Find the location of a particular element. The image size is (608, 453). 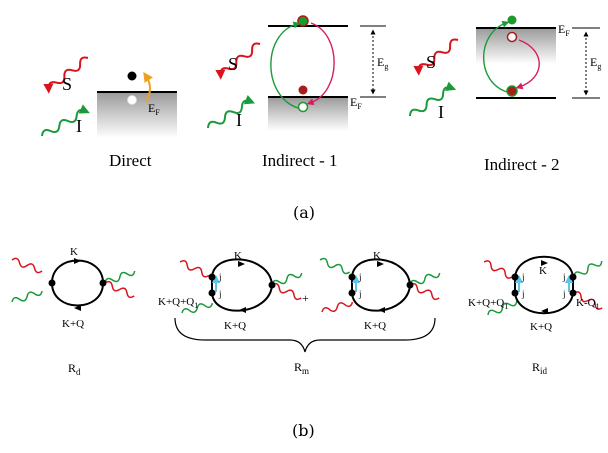

lower-electron is located at coordinates (512, 91).